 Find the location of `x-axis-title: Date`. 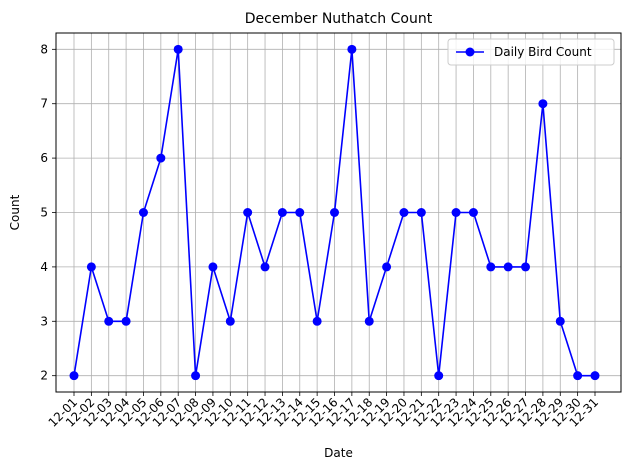

x-axis-title: Date is located at coordinates (338, 453).